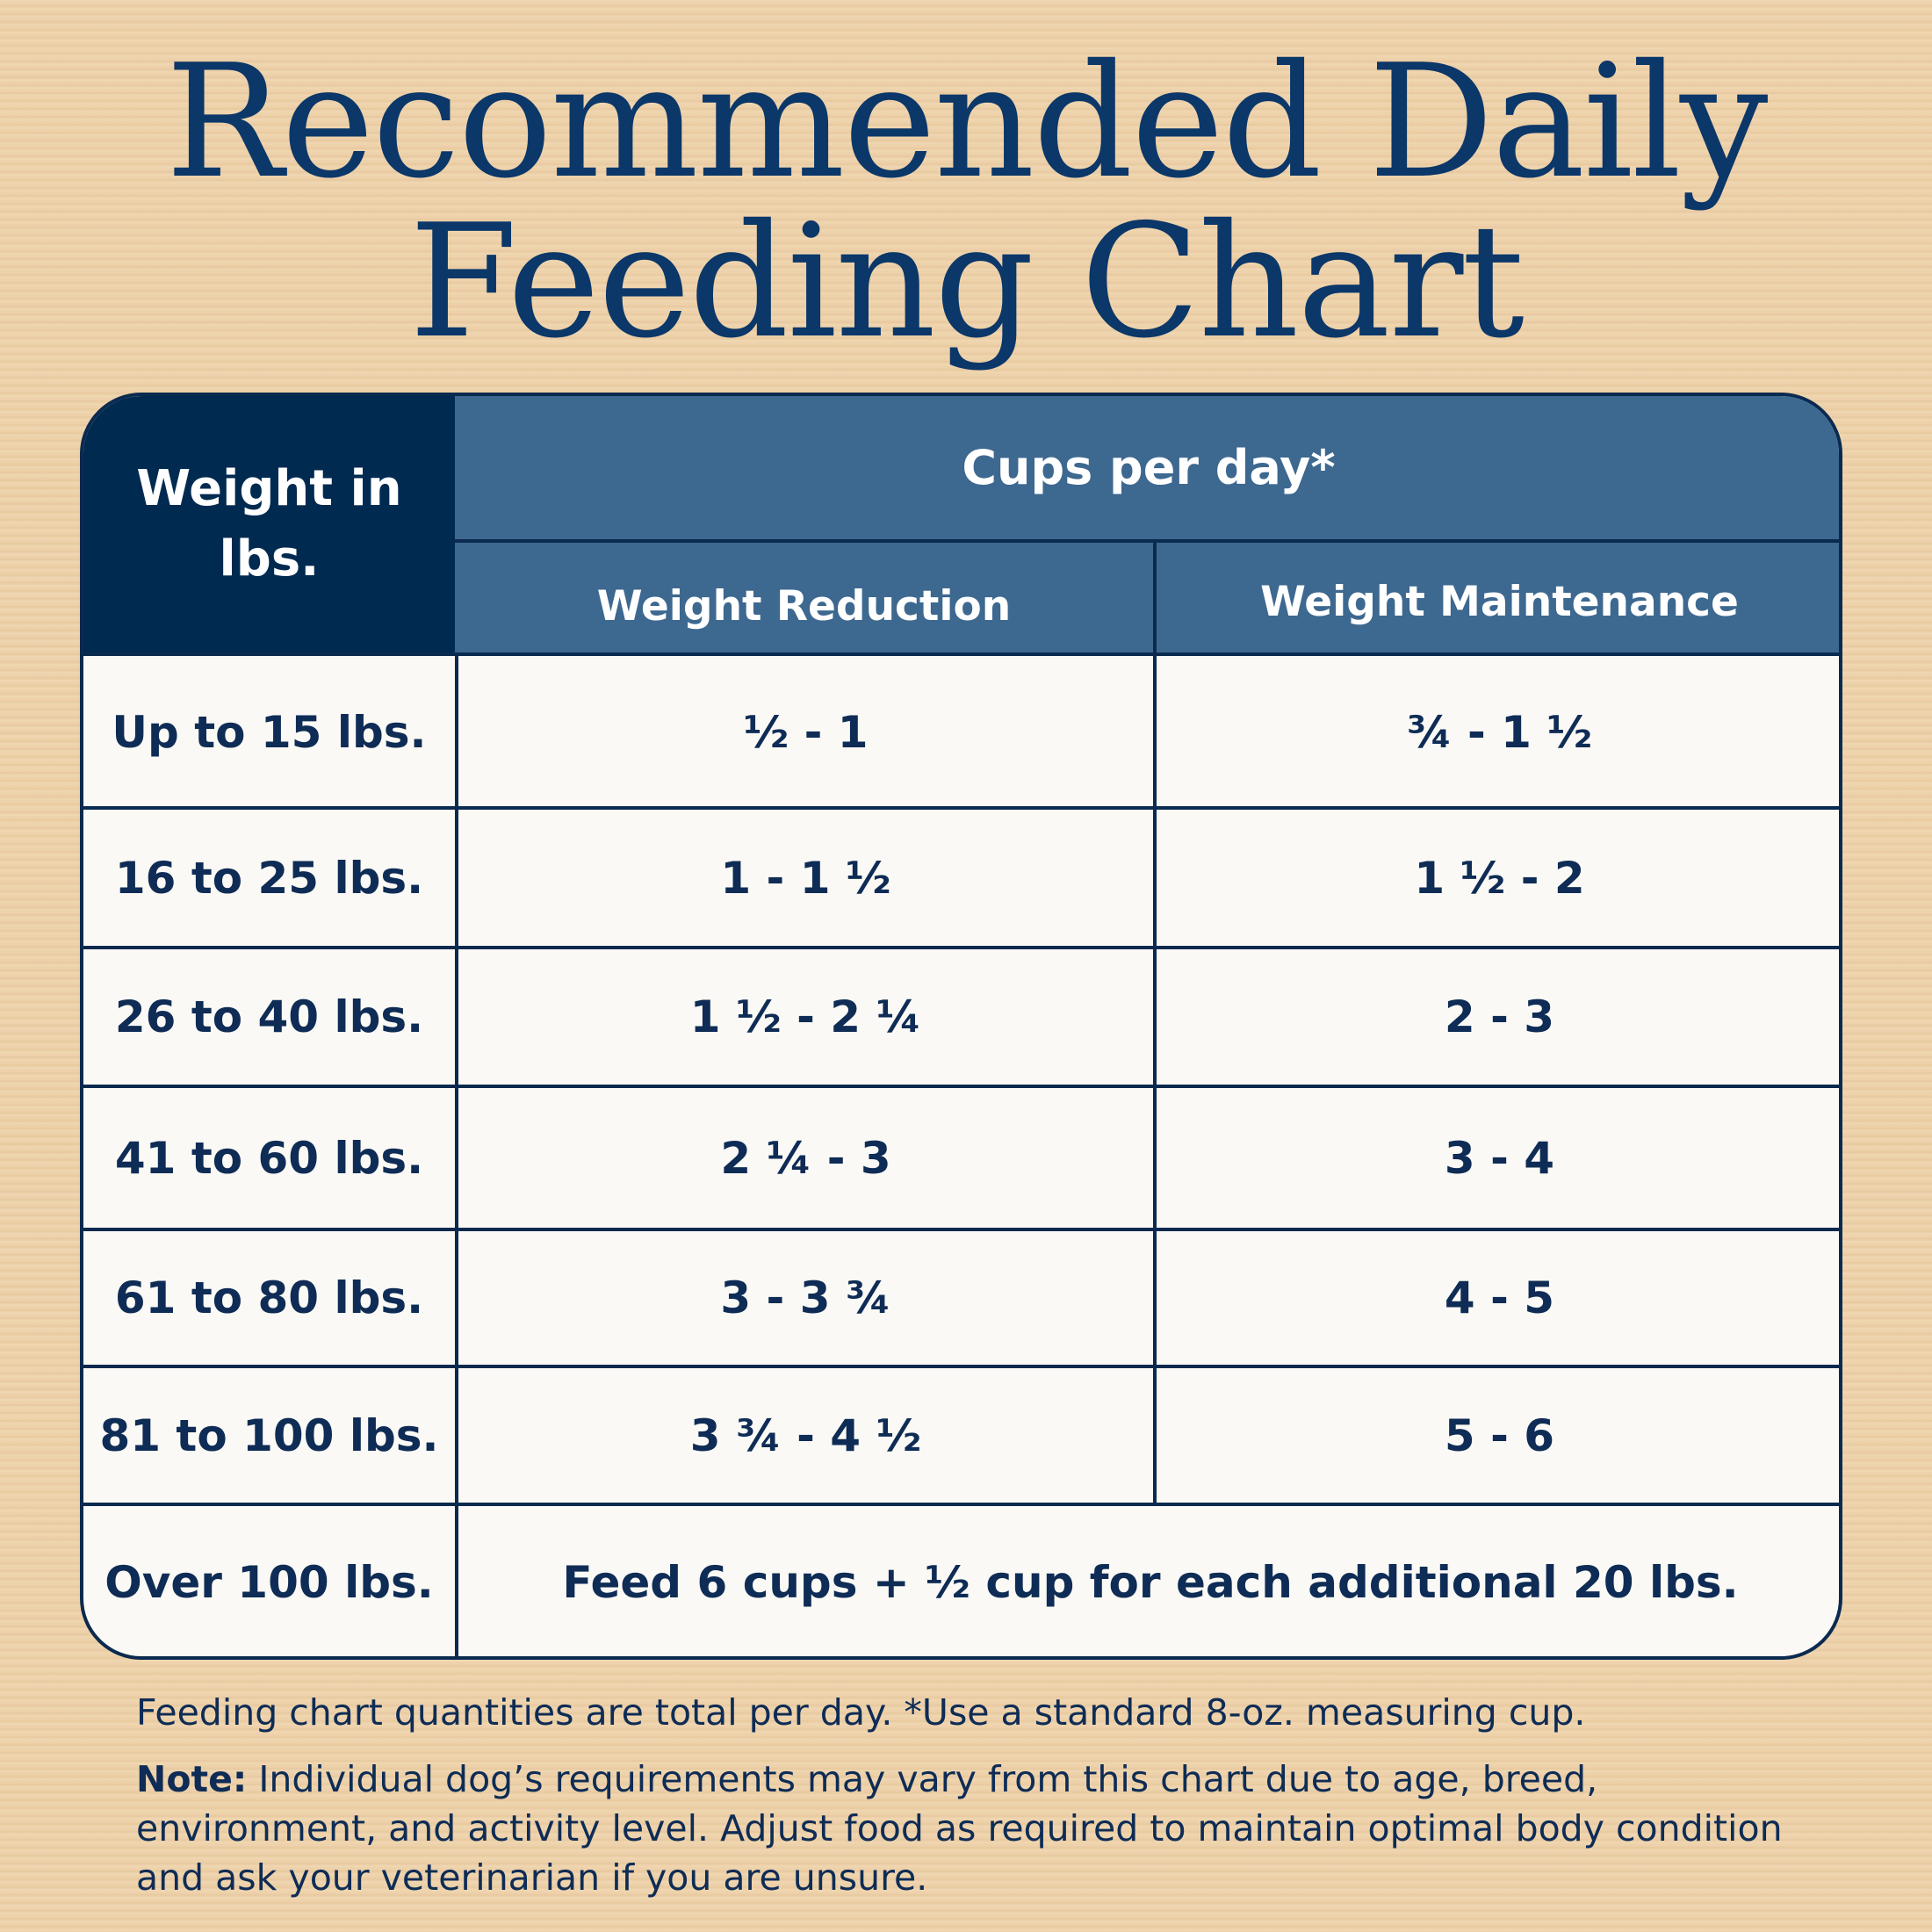 The image size is (1932, 1932). I want to click on weight-reduction-header: Weight Reduction, so click(804, 597).